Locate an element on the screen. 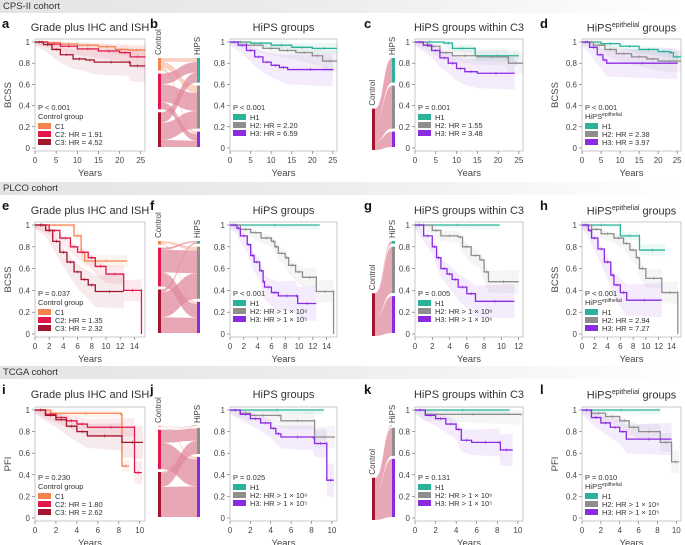  x-tick-label: 12 is located at coordinates (120, 346).